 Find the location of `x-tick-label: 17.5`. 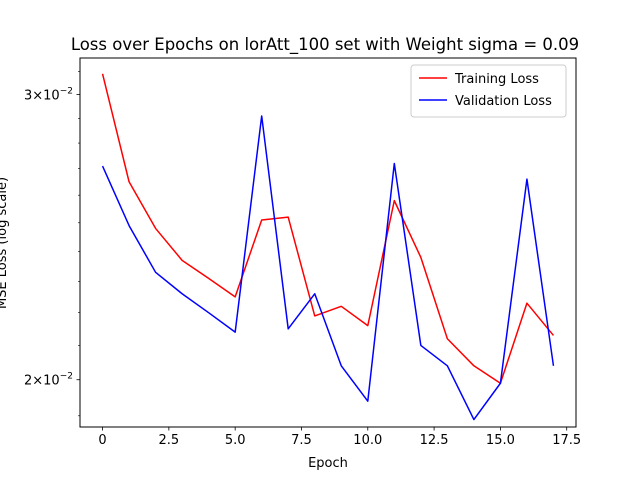

x-tick-label: 17.5 is located at coordinates (566, 440).